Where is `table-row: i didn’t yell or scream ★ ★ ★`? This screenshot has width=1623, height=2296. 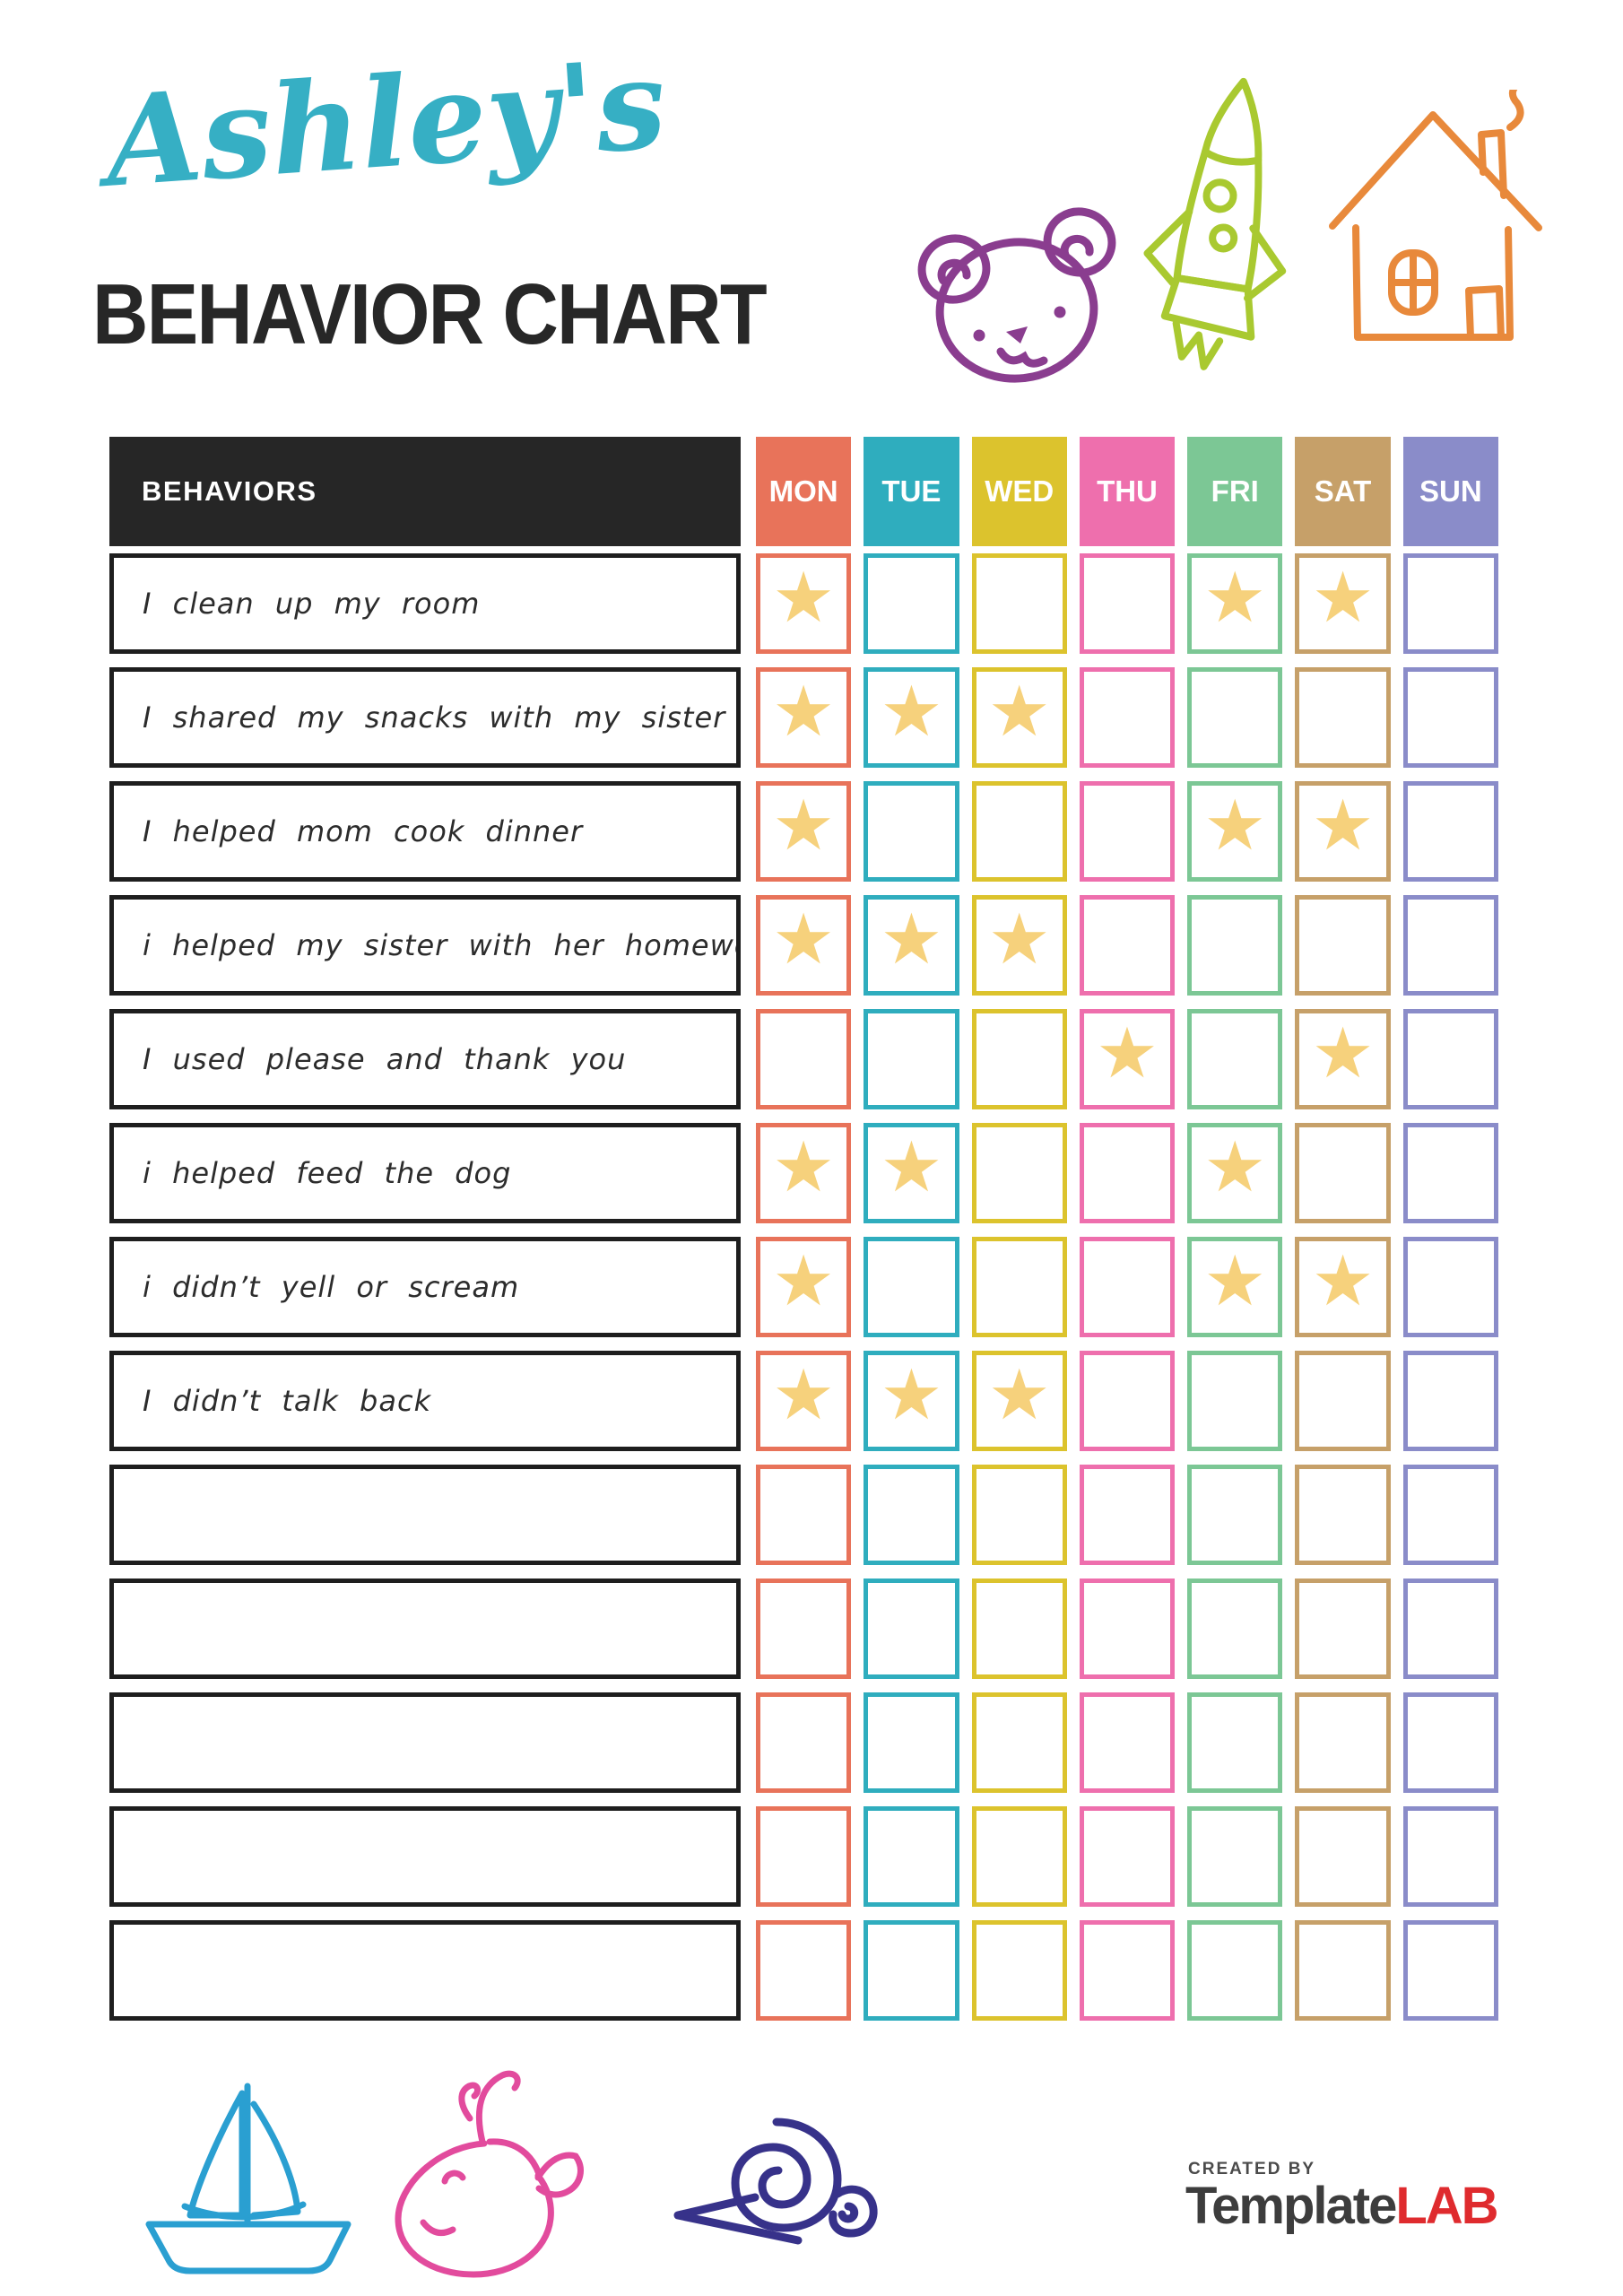 table-row: i didn’t yell or scream ★ ★ ★ is located at coordinates (807, 1287).